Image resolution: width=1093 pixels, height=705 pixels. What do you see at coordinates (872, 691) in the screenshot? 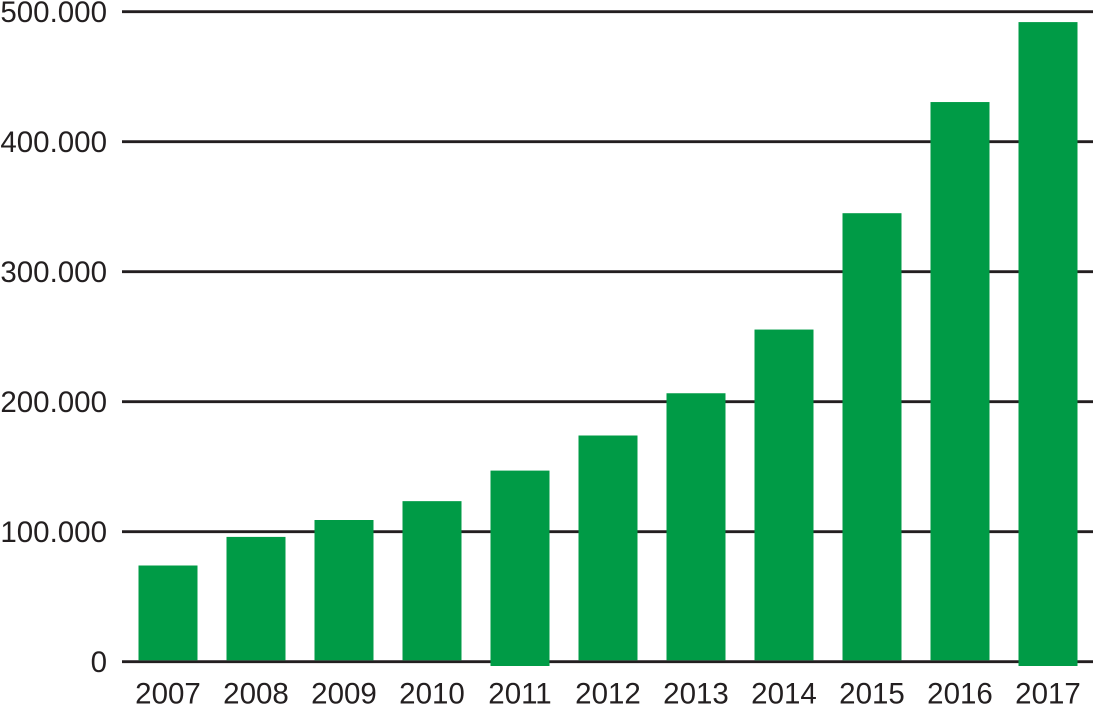
I see `x-axis-tick-label: 2015` at bounding box center [872, 691].